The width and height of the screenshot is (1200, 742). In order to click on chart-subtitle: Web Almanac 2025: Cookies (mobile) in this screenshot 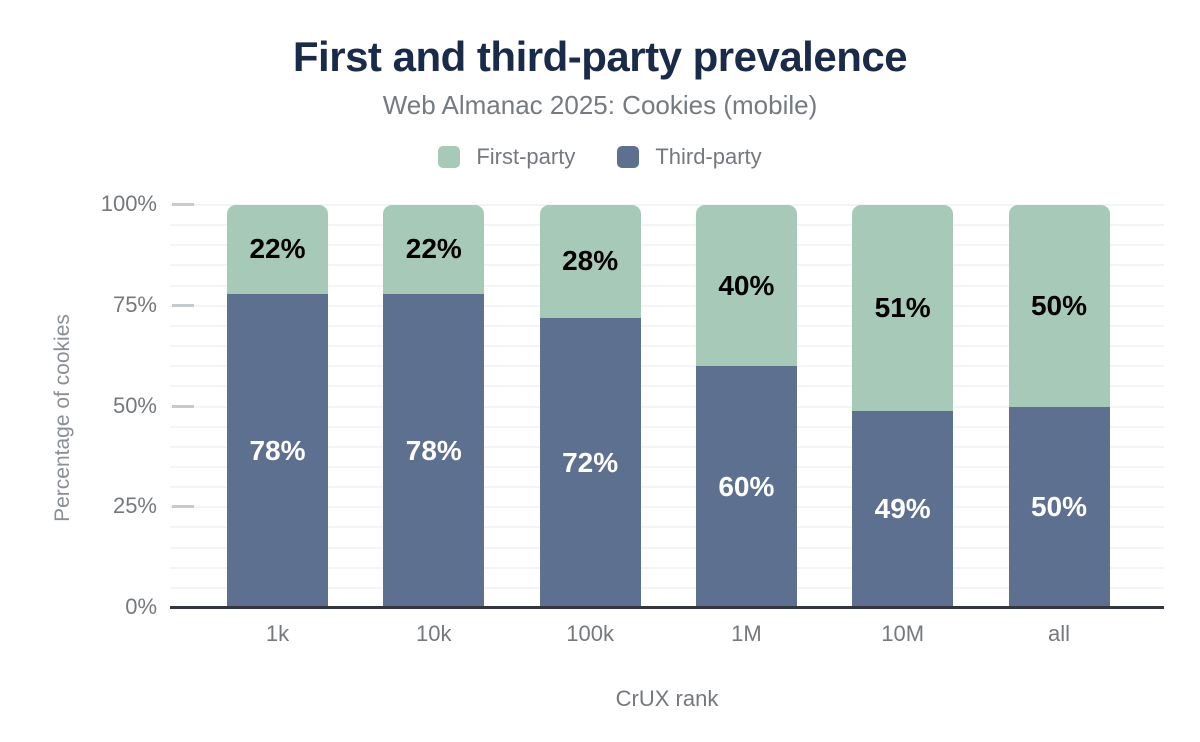, I will do `click(600, 105)`.